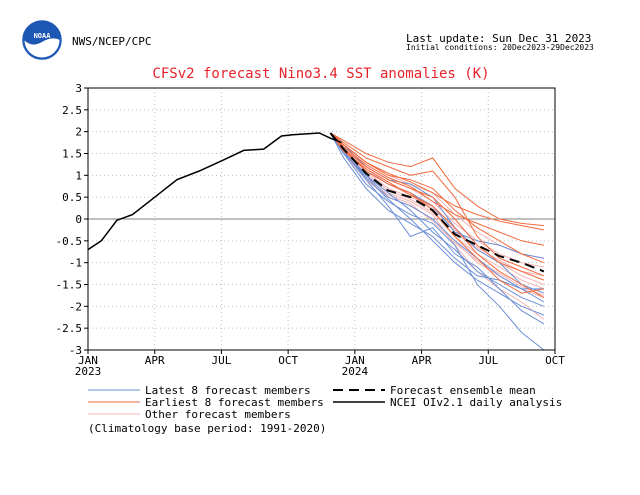  What do you see at coordinates (88, 371) in the screenshot?
I see `x-year-label: 2023` at bounding box center [88, 371].